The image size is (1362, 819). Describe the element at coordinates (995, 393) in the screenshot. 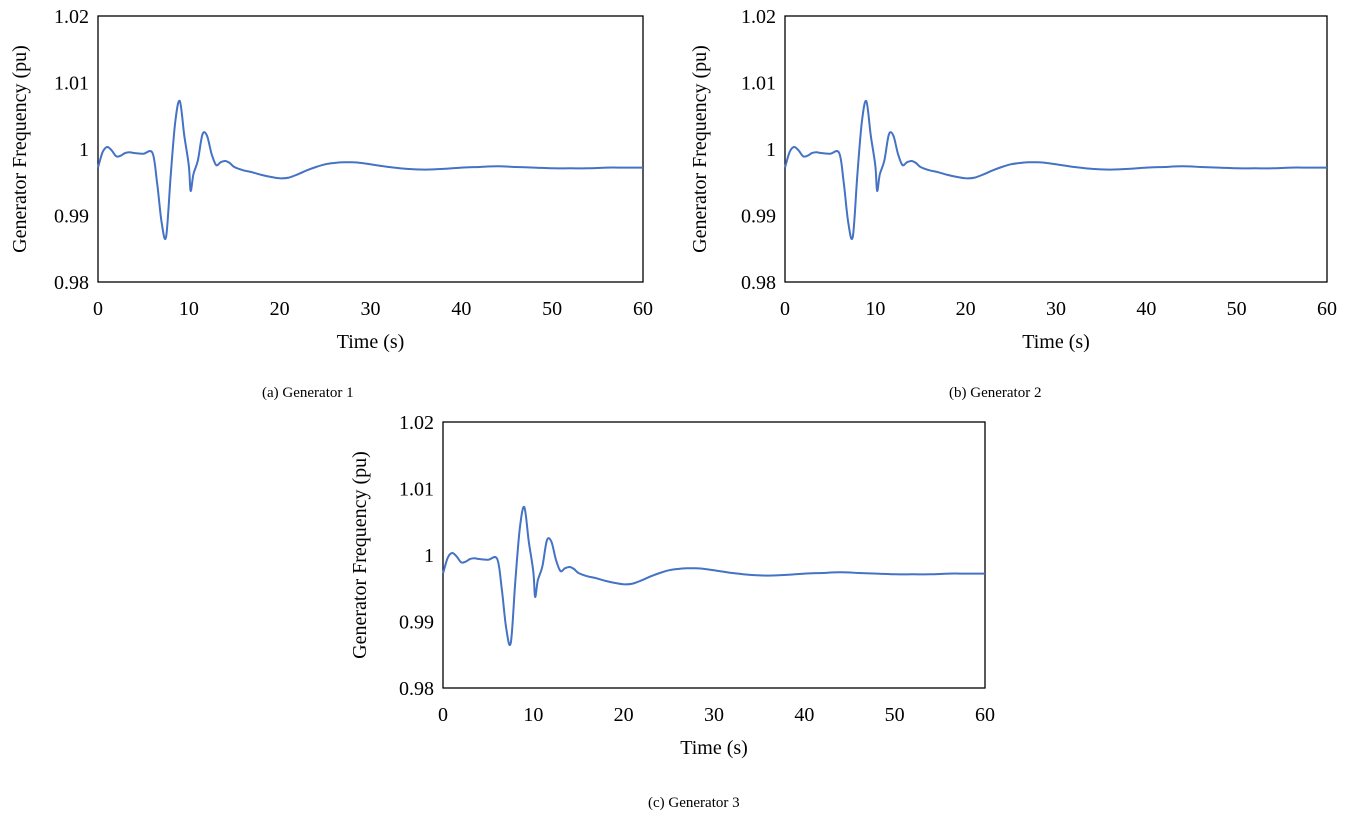

I see `caption-generator-2: (b) Generator 2` at that location.